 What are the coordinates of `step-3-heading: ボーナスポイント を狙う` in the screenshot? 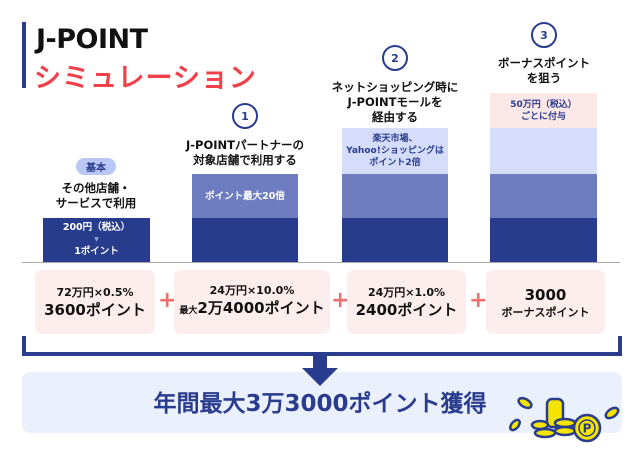 It's located at (544, 71).